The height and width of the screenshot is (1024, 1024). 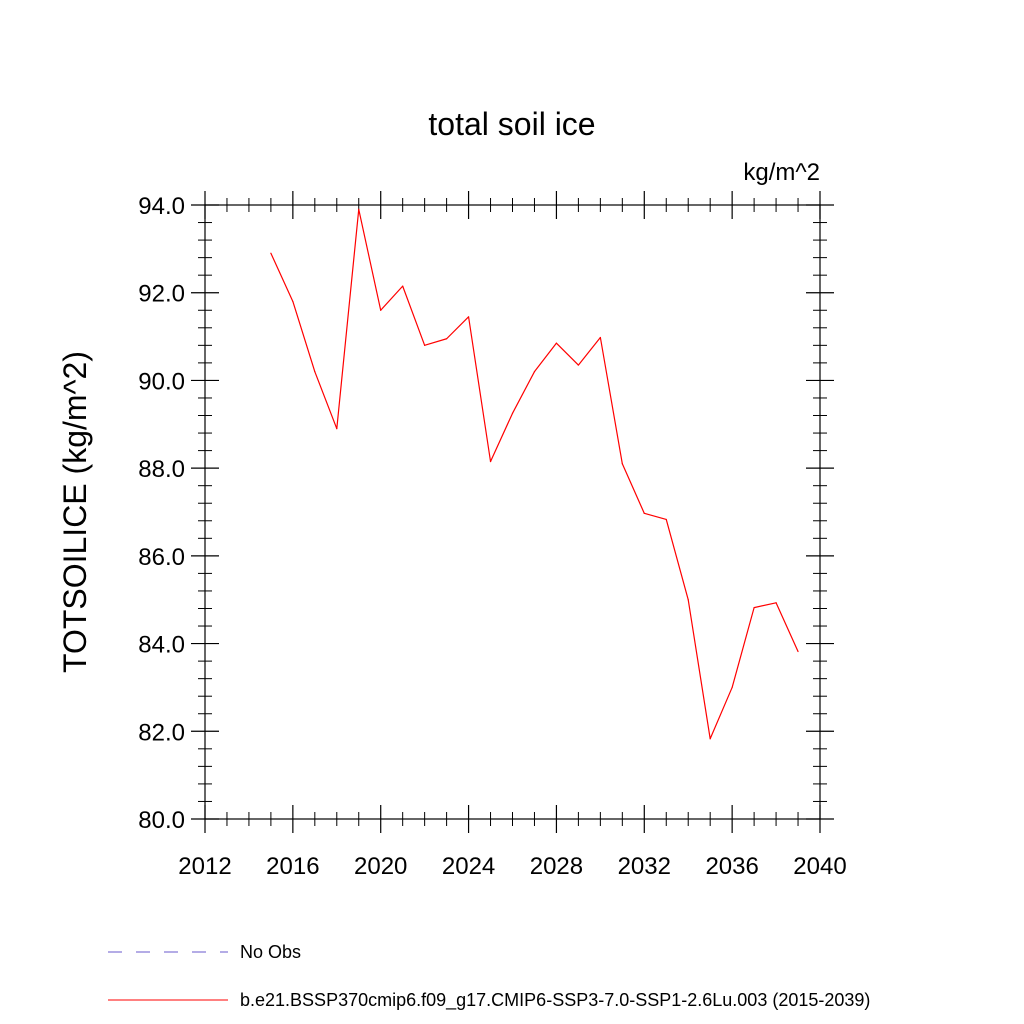 What do you see at coordinates (511, 124) in the screenshot?
I see `chart-title: total soil ice` at bounding box center [511, 124].